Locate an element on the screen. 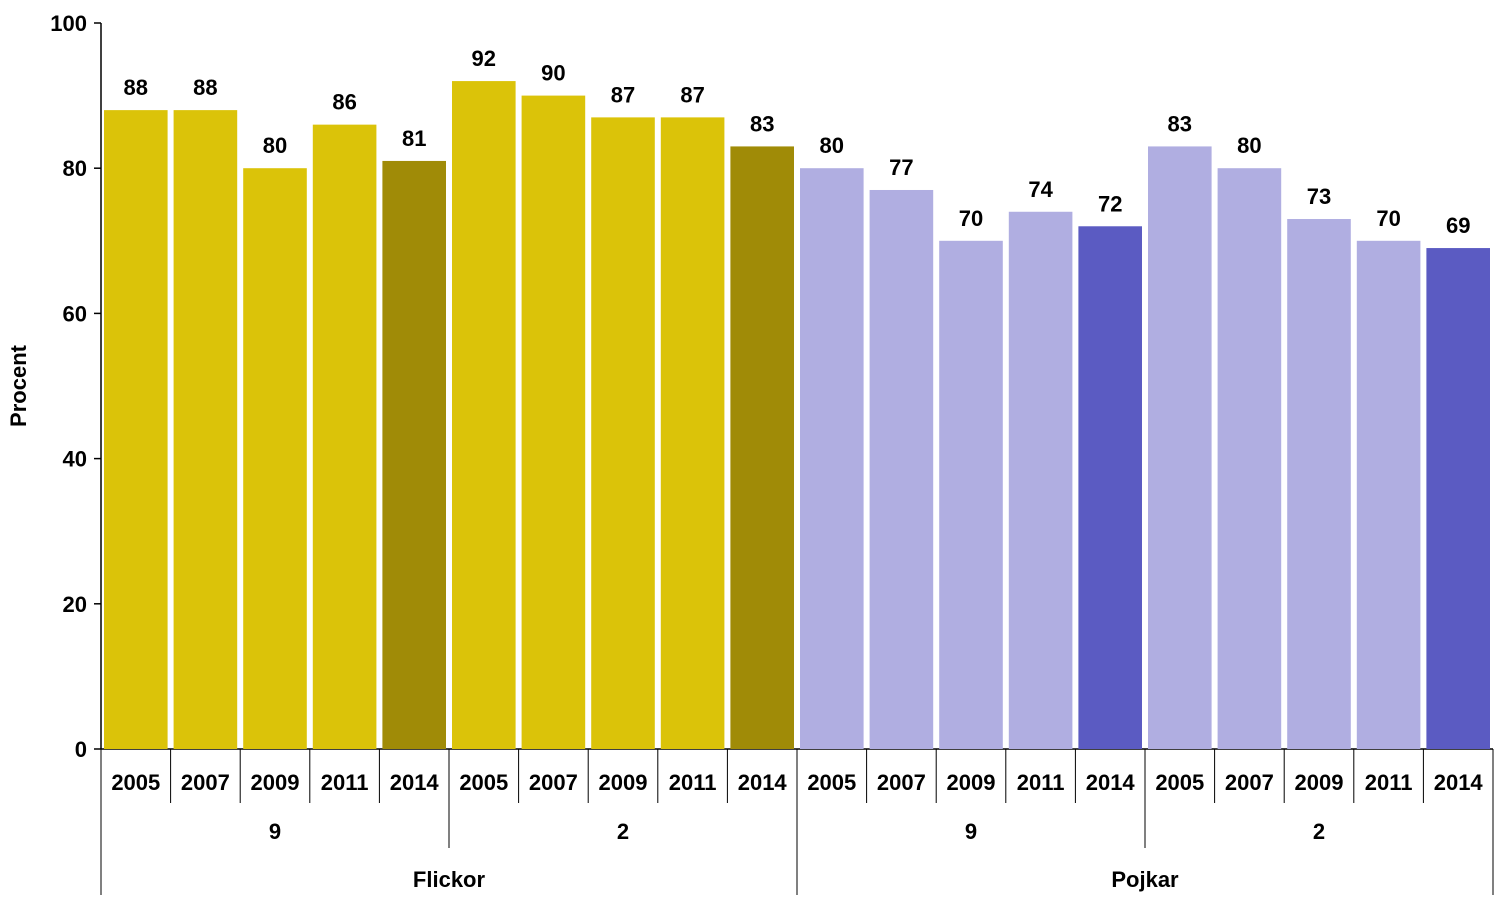 This screenshot has width=1511, height=922. bar-value-label: 74 is located at coordinates (1040, 189).